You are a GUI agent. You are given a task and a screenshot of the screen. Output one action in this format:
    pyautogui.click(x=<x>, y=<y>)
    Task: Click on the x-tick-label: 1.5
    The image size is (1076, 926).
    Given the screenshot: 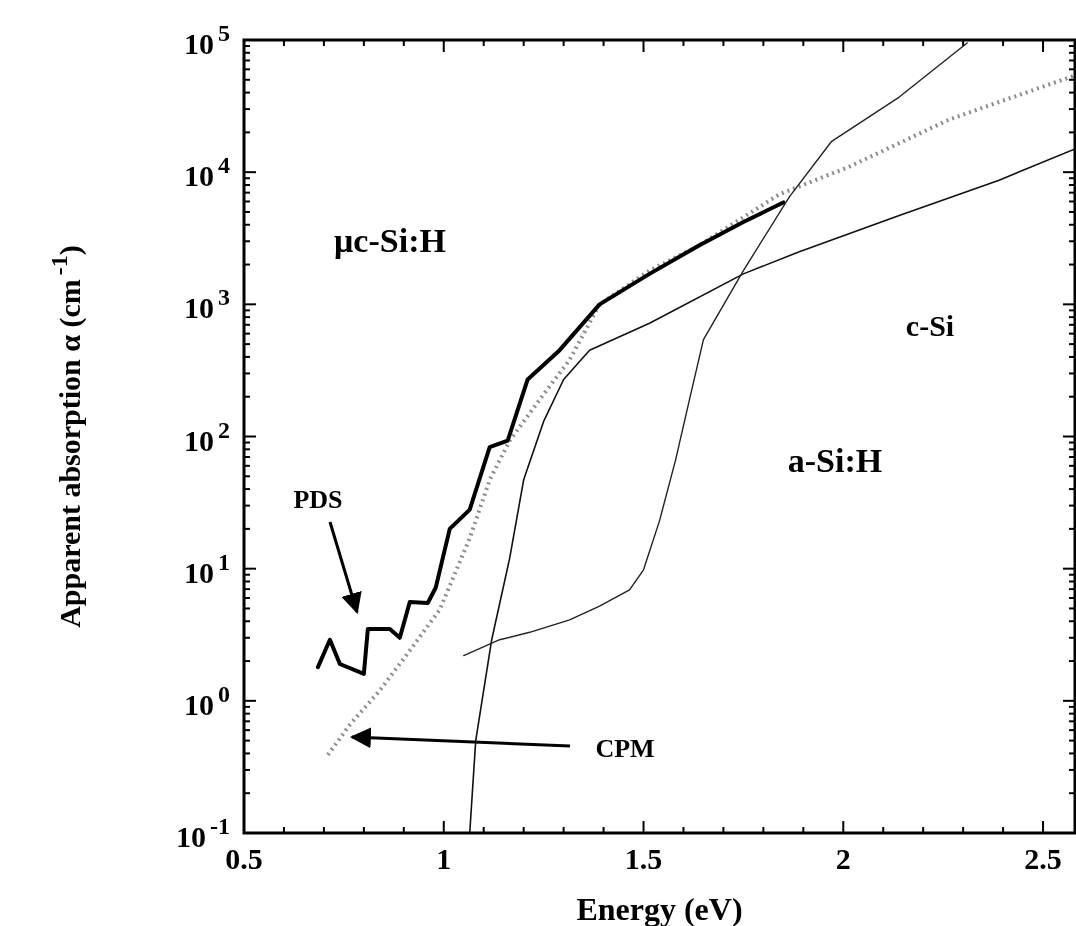 What is the action you would take?
    pyautogui.click(x=643, y=858)
    